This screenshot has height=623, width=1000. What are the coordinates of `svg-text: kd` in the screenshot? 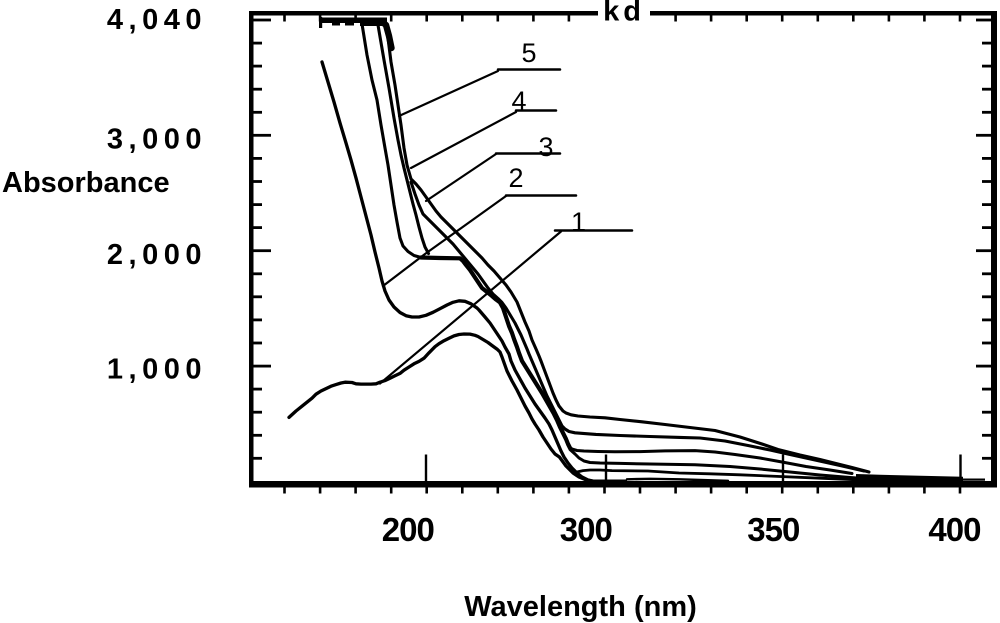 It's located at (624, 14).